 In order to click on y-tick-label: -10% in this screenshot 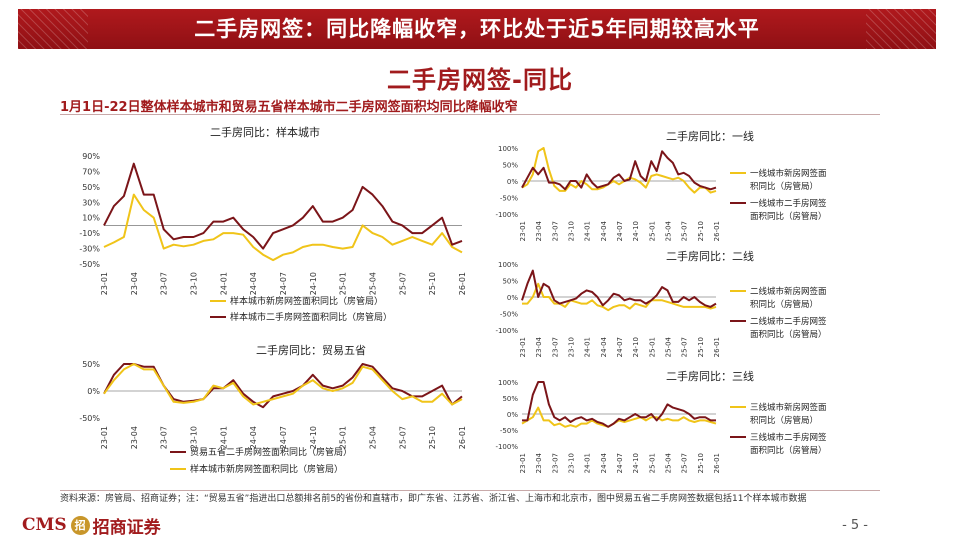, I will do `click(89, 233)`.